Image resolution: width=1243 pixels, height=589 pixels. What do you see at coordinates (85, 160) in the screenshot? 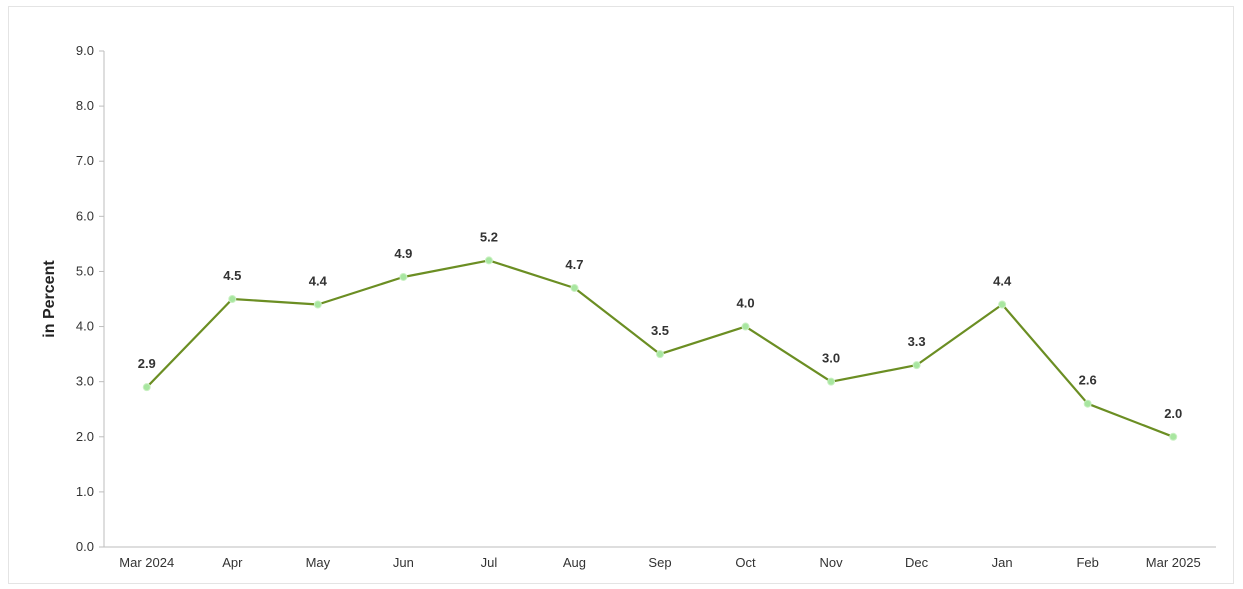
I see `y-tick-label: 7.0` at bounding box center [85, 160].